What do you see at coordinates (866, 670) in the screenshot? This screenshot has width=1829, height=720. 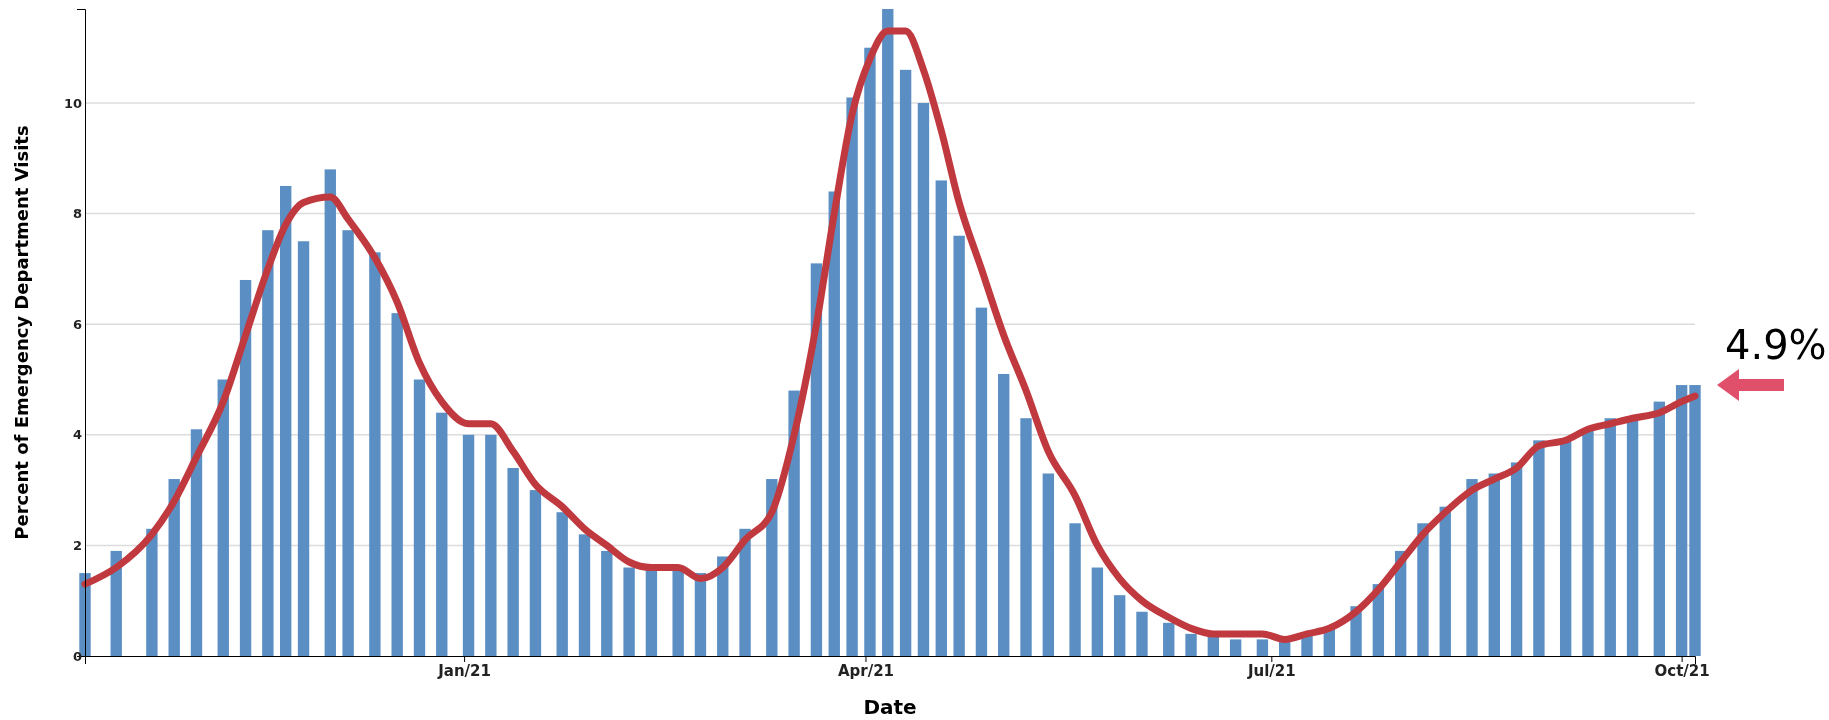 I see `x-tick-label: Apr/21` at bounding box center [866, 670].